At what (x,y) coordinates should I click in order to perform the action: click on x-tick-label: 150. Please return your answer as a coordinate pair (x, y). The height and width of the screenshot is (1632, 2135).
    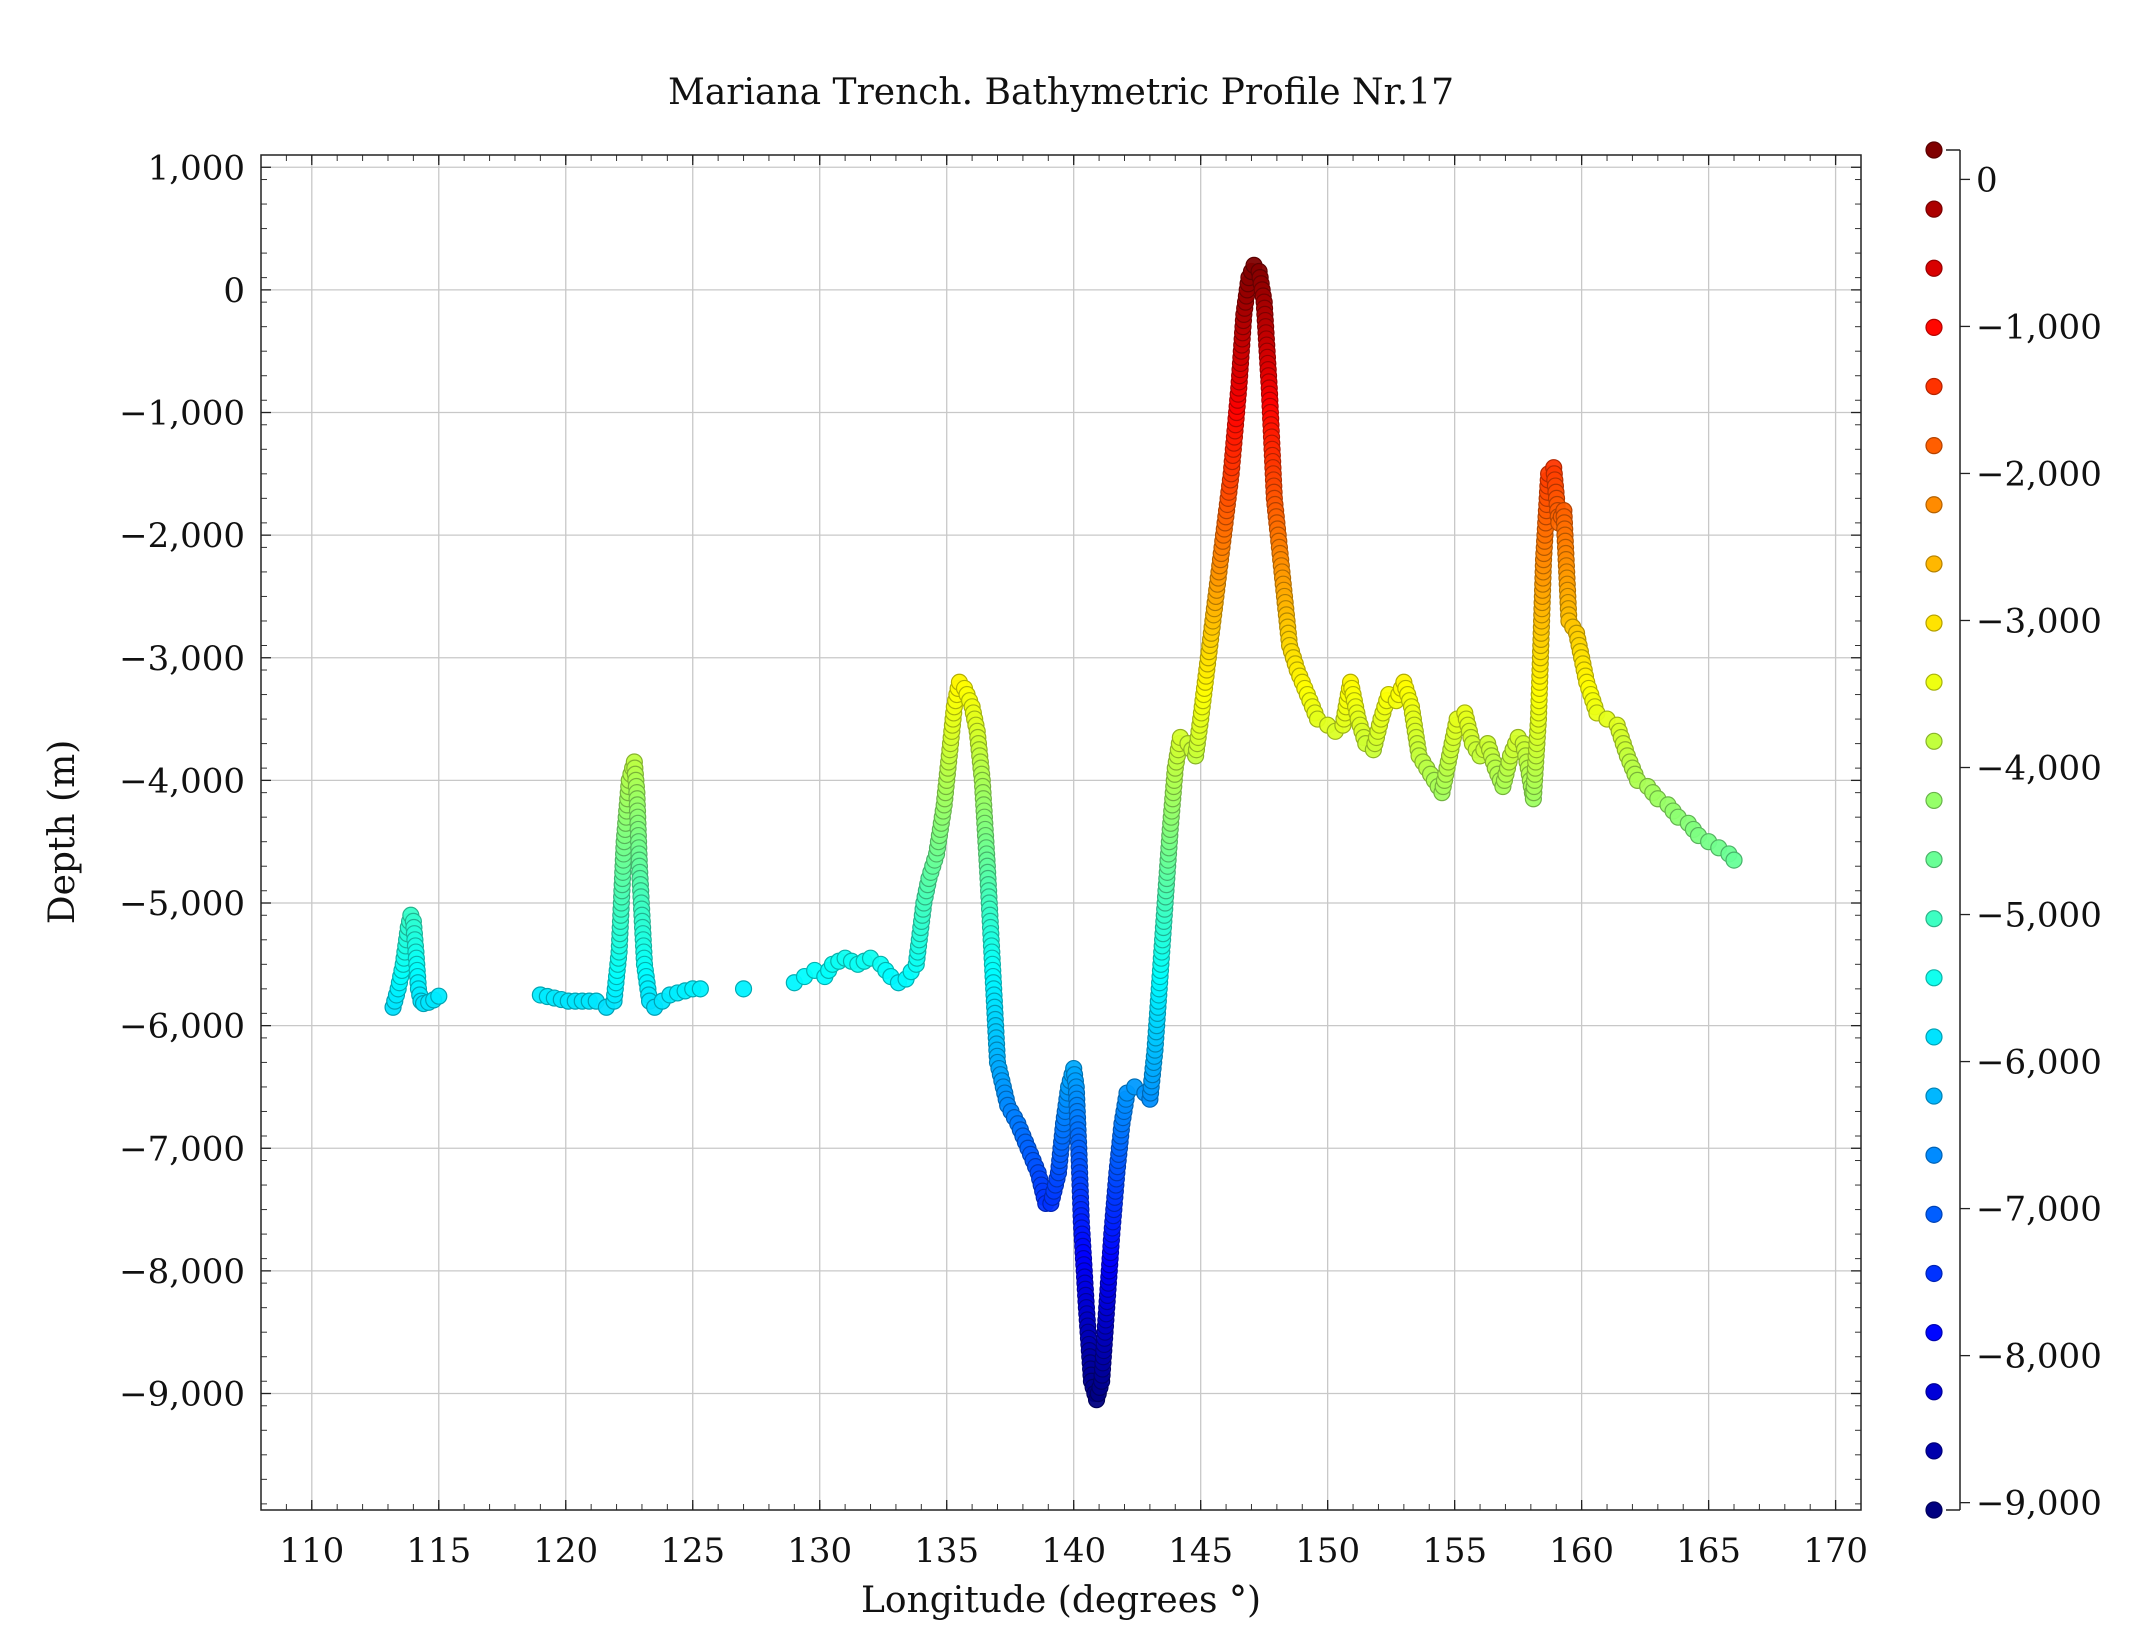
    Looking at the image, I should click on (1327, 1551).